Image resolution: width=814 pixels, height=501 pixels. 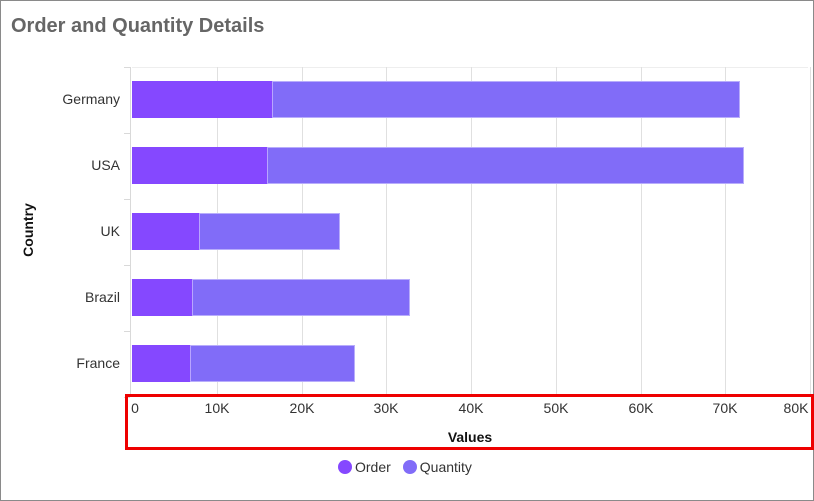 I want to click on grid-line-top, so click(x=470, y=67).